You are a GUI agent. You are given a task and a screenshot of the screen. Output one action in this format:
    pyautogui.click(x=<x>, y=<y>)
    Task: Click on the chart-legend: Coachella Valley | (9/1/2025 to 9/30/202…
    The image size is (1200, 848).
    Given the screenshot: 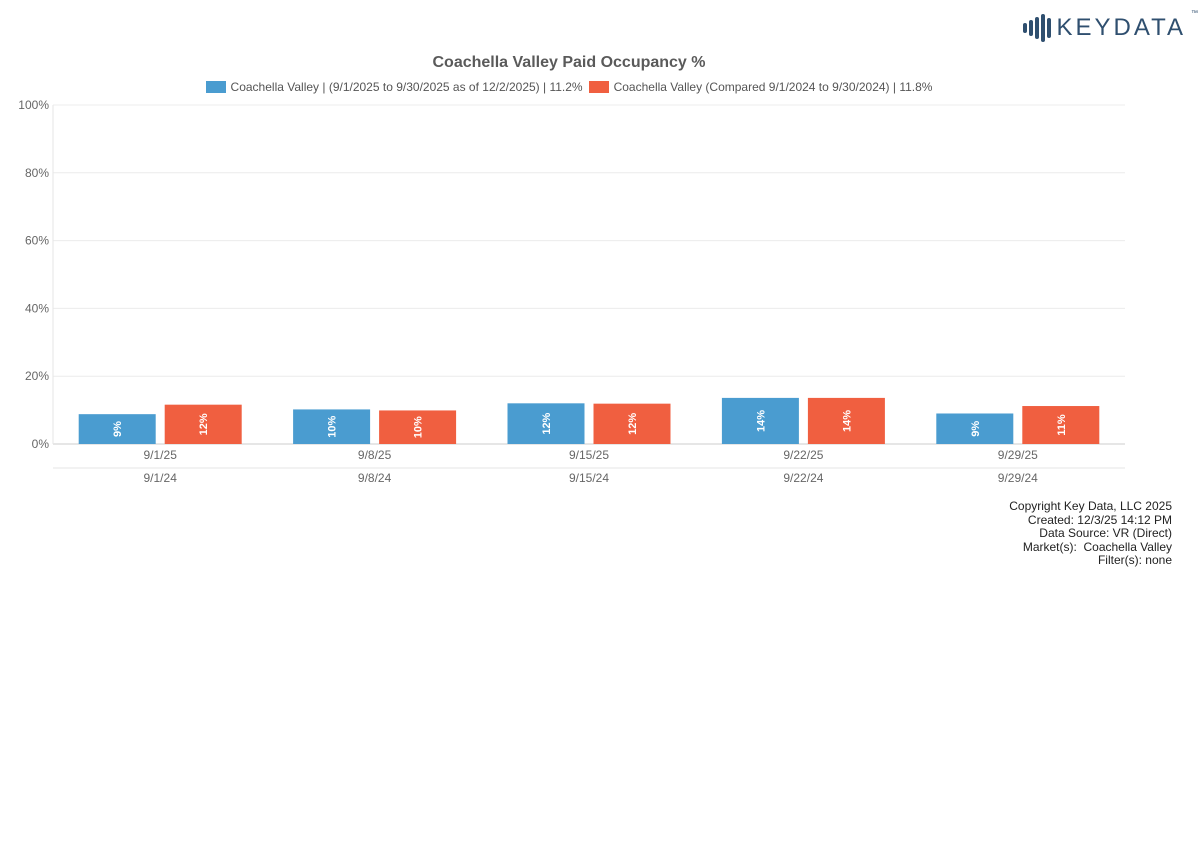 What is the action you would take?
    pyautogui.click(x=569, y=87)
    